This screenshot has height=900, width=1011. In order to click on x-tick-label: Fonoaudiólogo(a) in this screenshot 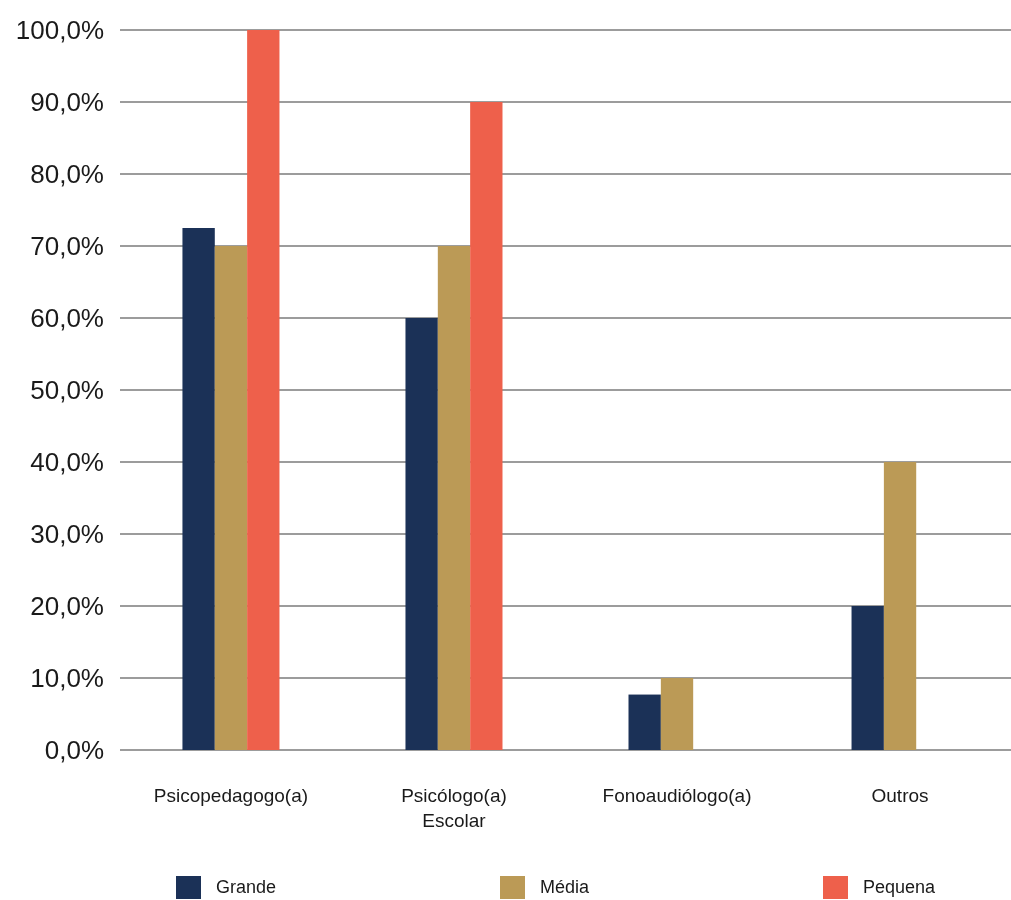, I will do `click(677, 795)`.